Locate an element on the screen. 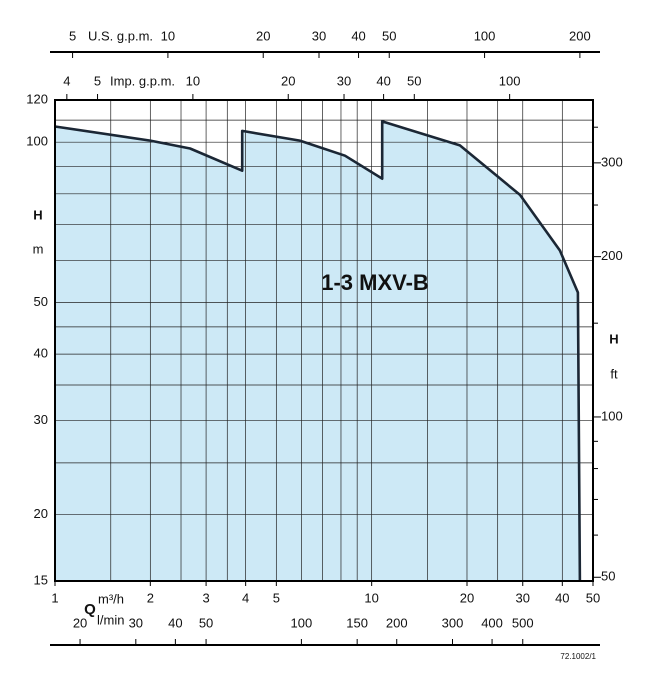  x4-tick-label: 50 is located at coordinates (414, 80).